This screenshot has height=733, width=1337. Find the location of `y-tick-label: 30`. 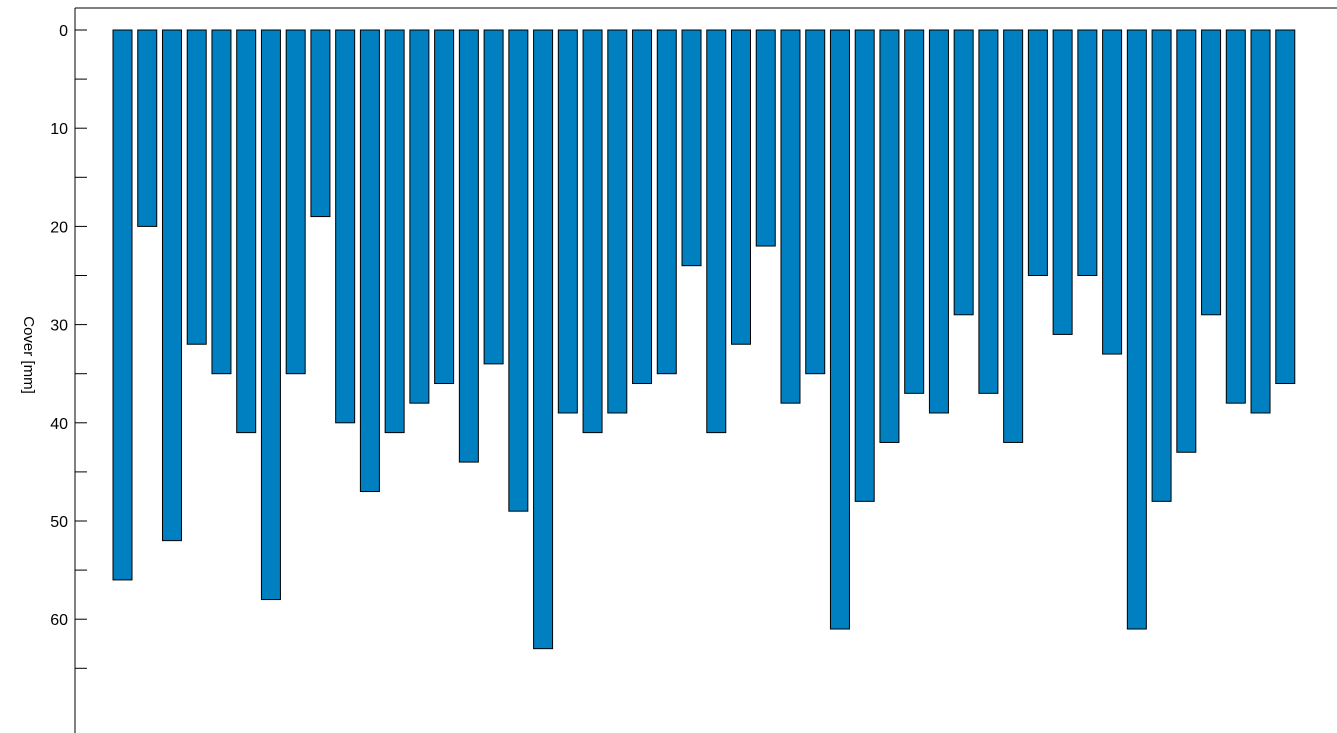

y-tick-label: 30 is located at coordinates (59, 326).